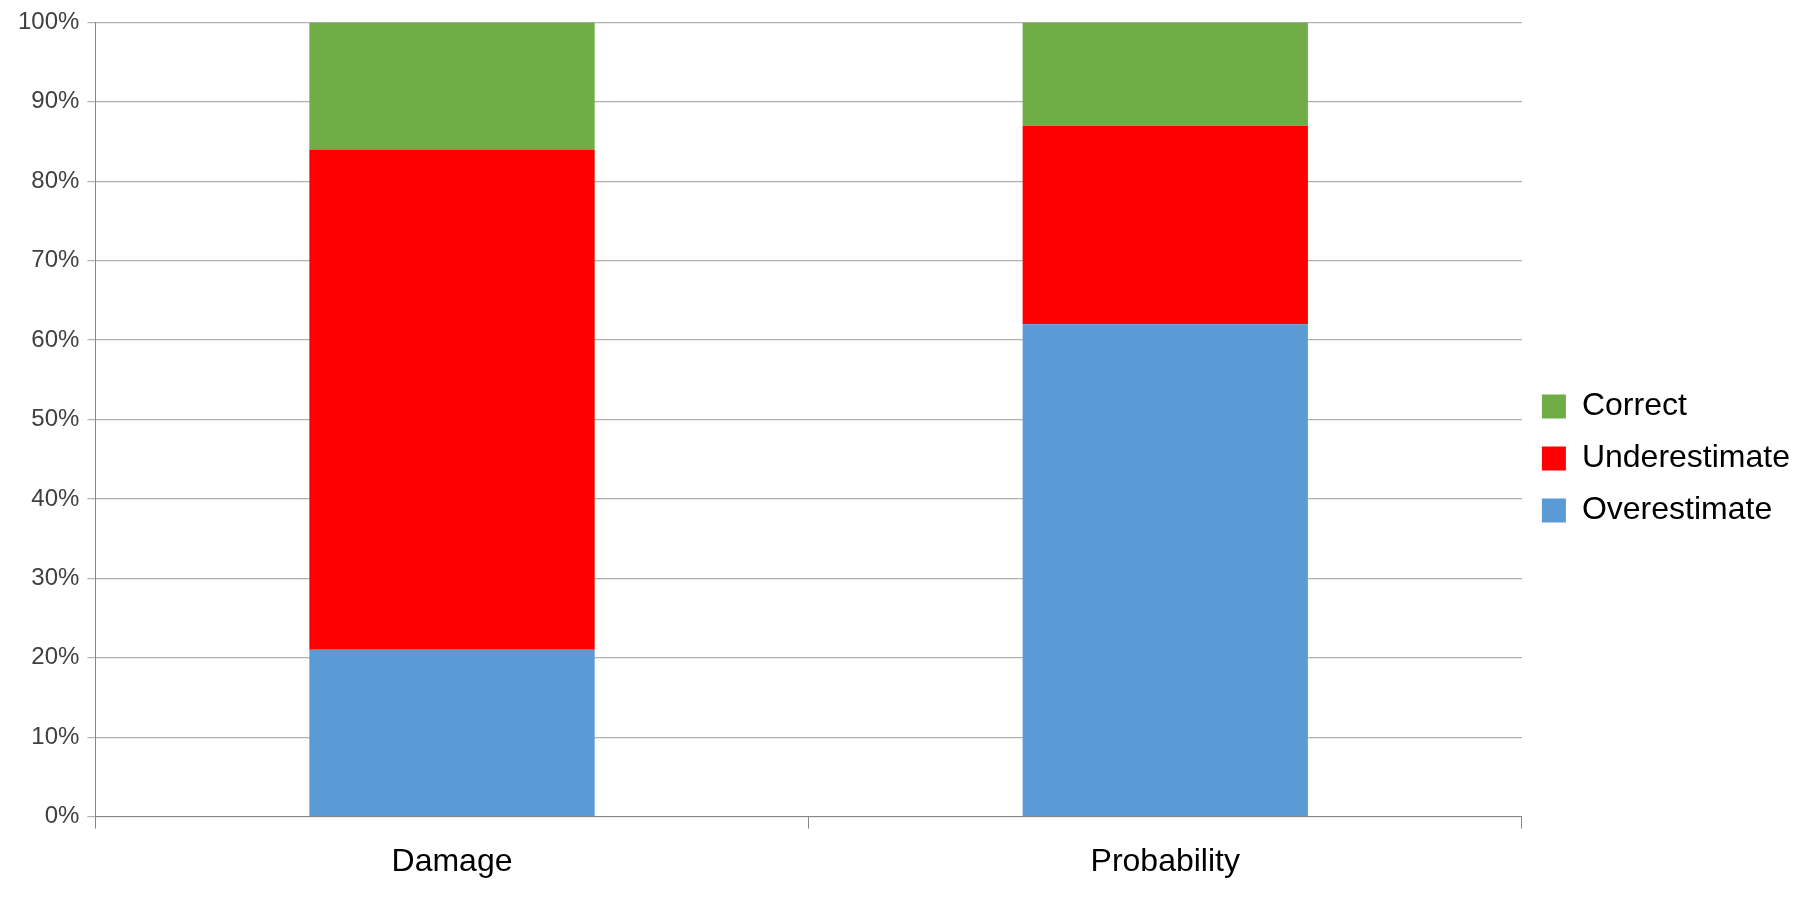 The height and width of the screenshot is (905, 1820). Describe the element at coordinates (55, 497) in the screenshot. I see `y-tick-label: 40%` at that location.